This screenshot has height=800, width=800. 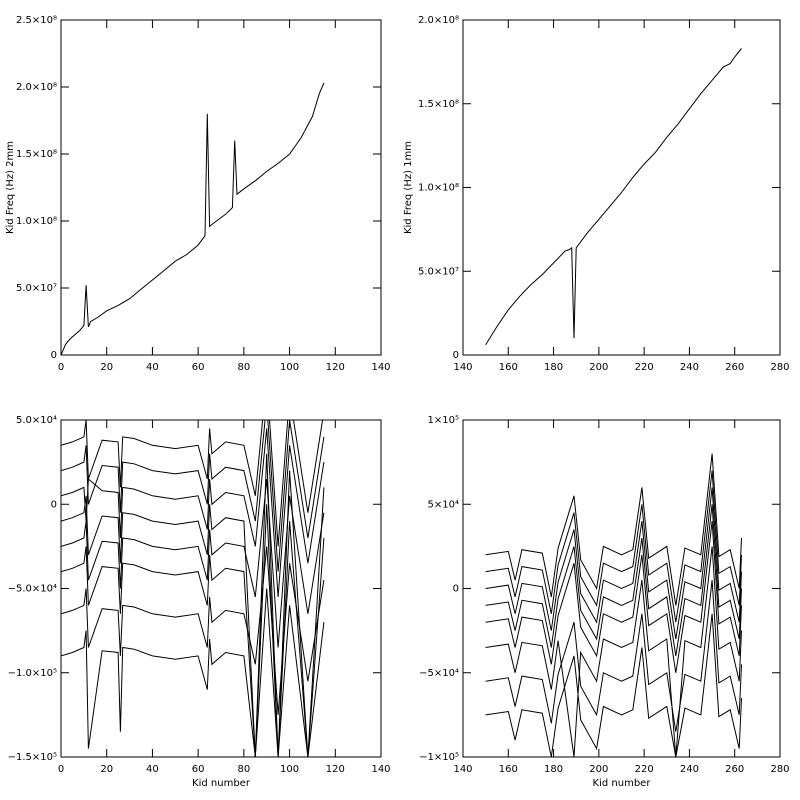 What do you see at coordinates (443, 504) in the screenshot?
I see `y-tick-label: 5×10⁴` at bounding box center [443, 504].